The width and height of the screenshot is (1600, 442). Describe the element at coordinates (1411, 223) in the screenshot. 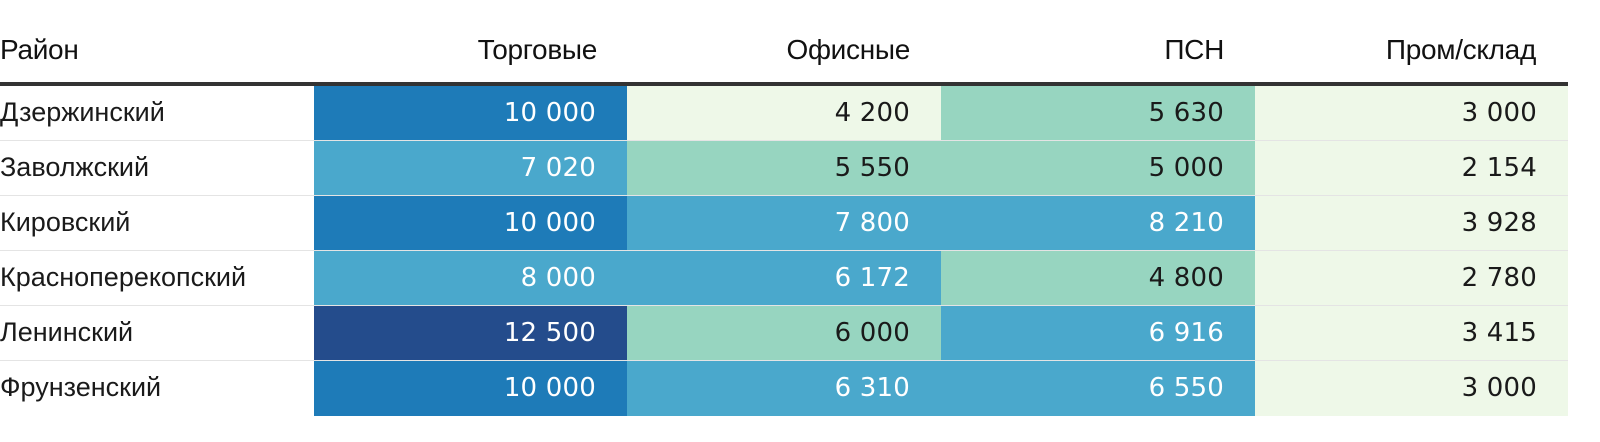

I see `heat-cell: 3 928` at that location.